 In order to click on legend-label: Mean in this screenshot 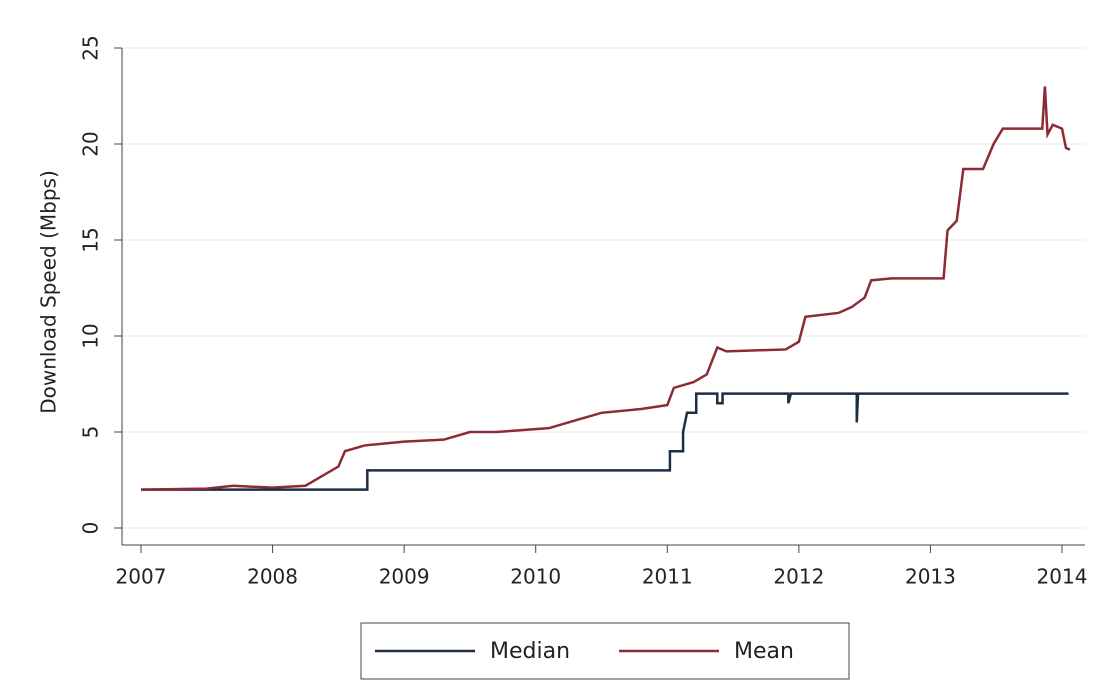, I will do `click(764, 651)`.